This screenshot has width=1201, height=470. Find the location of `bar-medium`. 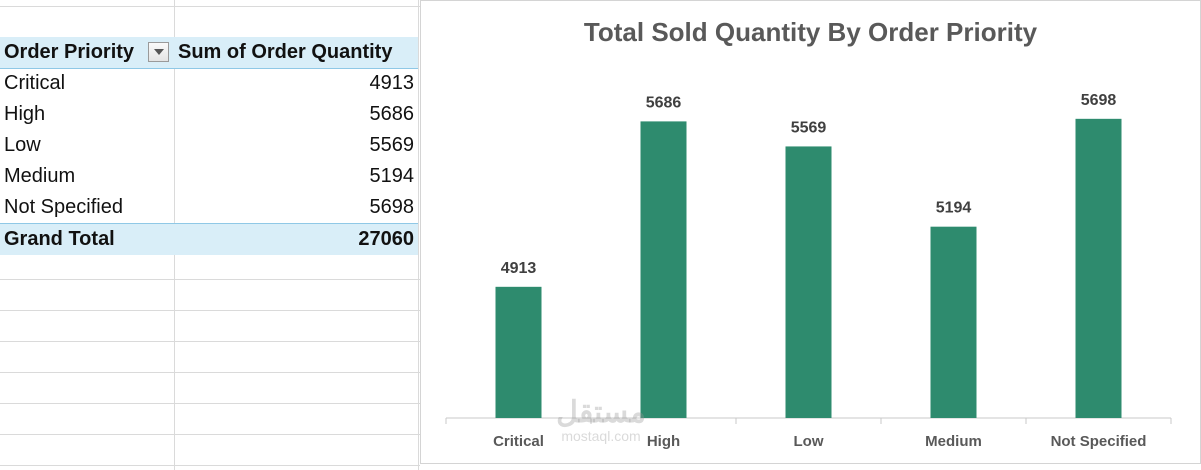

bar-medium is located at coordinates (953, 322).